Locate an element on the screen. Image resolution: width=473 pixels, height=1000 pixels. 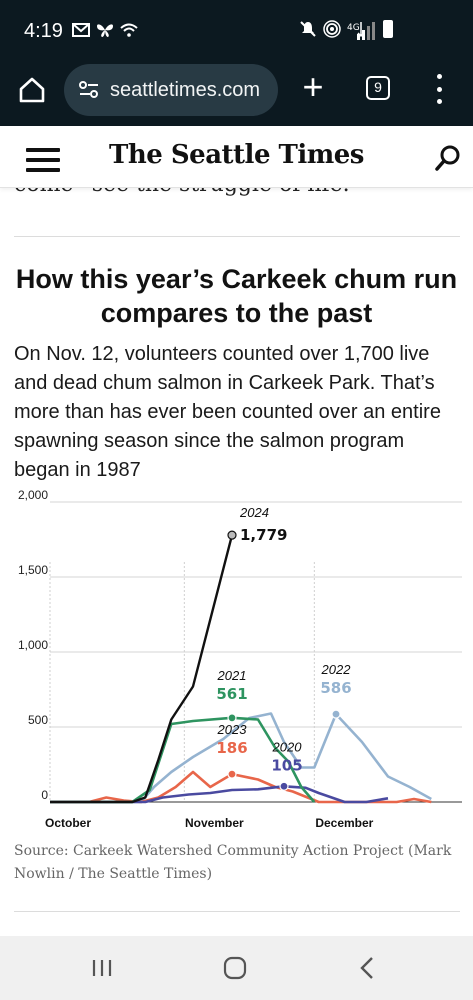
mute-icon is located at coordinates (308, 29).